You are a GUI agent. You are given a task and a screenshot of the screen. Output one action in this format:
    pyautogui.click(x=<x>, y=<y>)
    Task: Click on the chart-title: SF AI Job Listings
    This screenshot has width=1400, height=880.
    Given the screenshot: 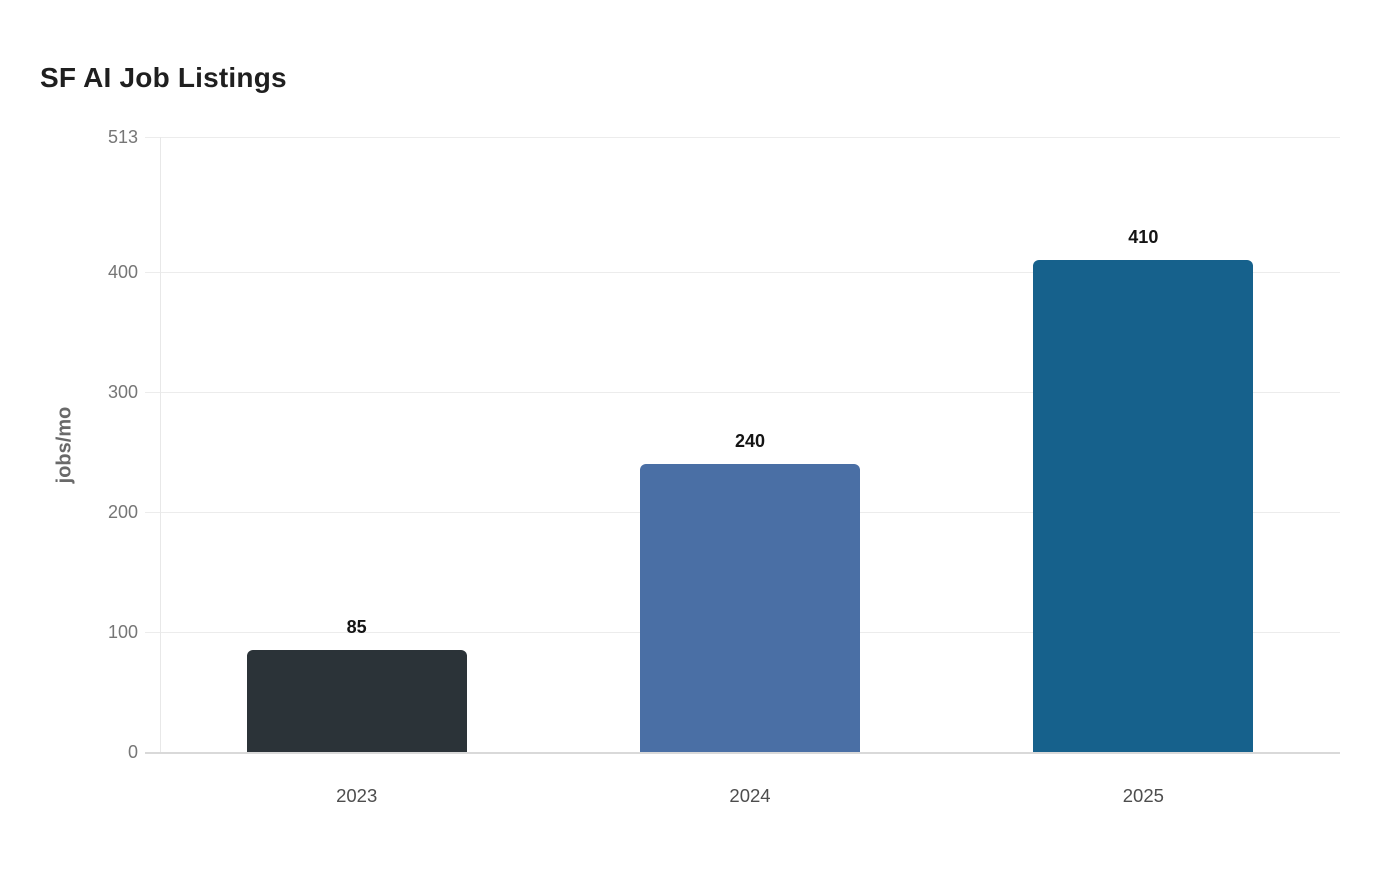 What is the action you would take?
    pyautogui.click(x=163, y=77)
    